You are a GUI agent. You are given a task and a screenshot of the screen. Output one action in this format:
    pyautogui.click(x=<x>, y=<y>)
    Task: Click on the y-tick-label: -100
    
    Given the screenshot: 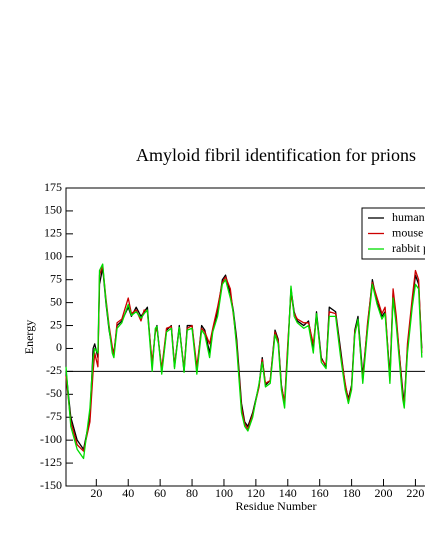 What is the action you would take?
    pyautogui.click(x=51, y=439)
    